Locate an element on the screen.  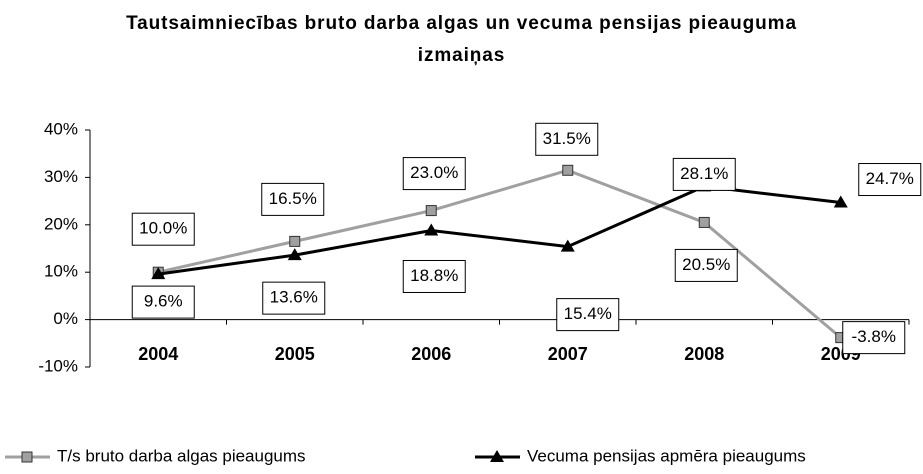
y-tick-label: 40% is located at coordinates (61, 128).